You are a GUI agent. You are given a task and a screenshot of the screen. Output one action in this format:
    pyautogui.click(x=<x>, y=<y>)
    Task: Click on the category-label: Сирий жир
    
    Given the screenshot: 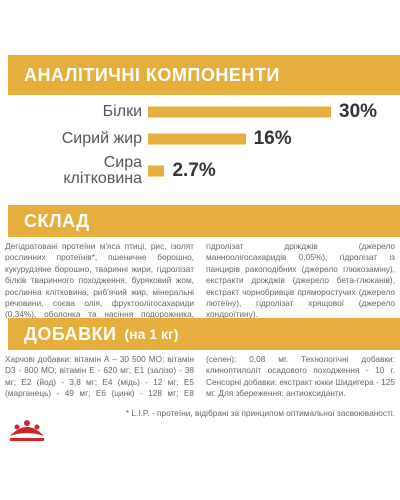 What is the action you would take?
    pyautogui.click(x=101, y=138)
    